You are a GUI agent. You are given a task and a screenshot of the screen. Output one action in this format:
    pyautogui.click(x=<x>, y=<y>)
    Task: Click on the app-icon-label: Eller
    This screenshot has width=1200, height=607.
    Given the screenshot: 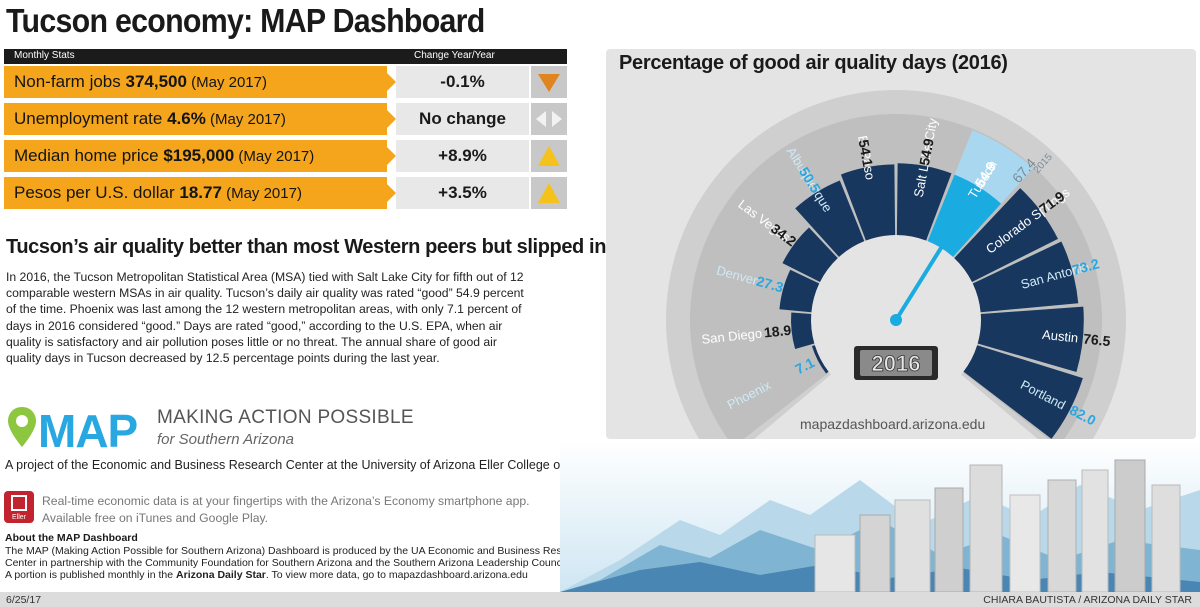 What is the action you would take?
    pyautogui.click(x=19, y=517)
    